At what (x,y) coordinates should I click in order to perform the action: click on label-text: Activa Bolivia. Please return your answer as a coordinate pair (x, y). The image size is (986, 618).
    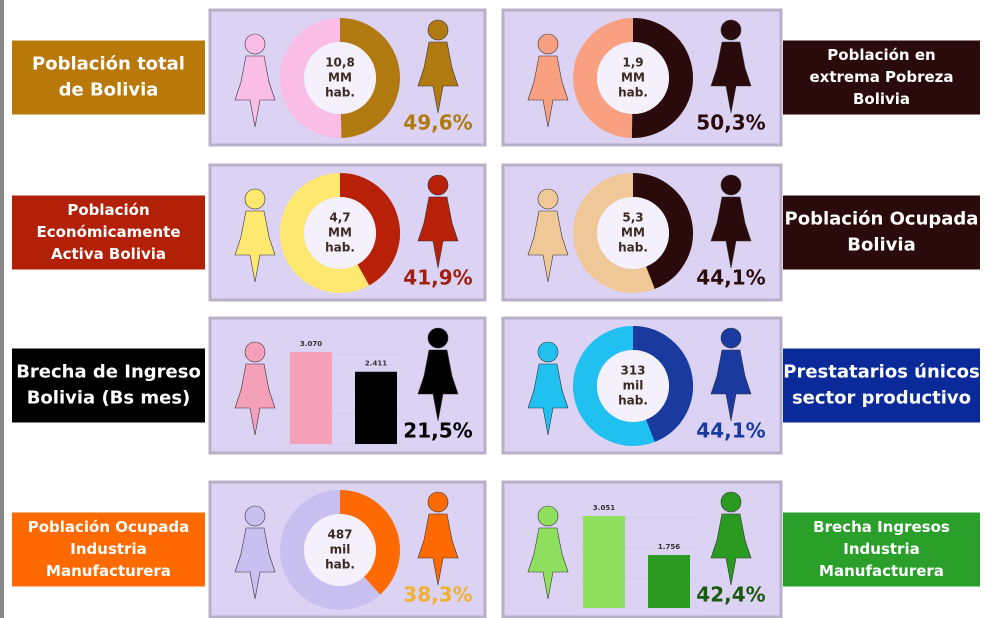
    Looking at the image, I should click on (108, 254).